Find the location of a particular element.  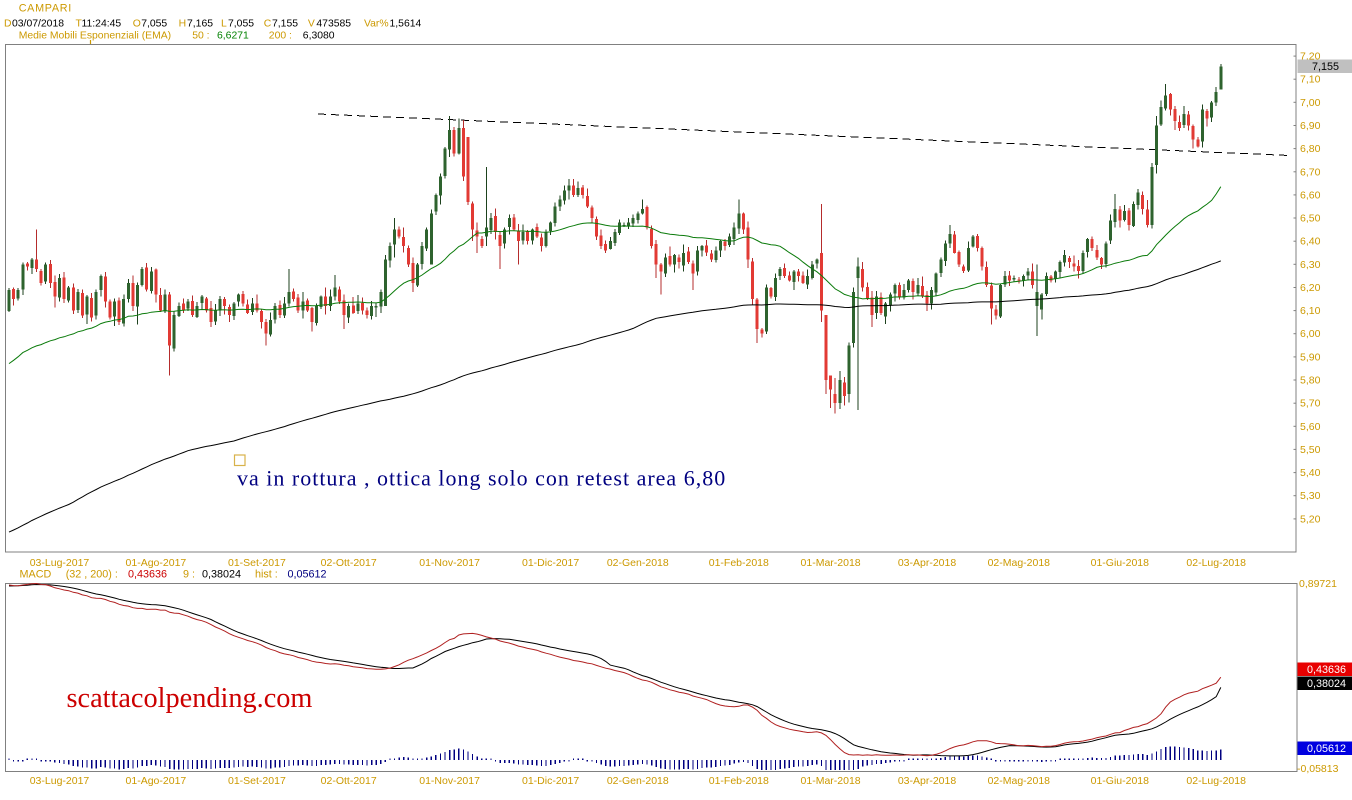

svg-text: O is located at coordinates (137, 24).